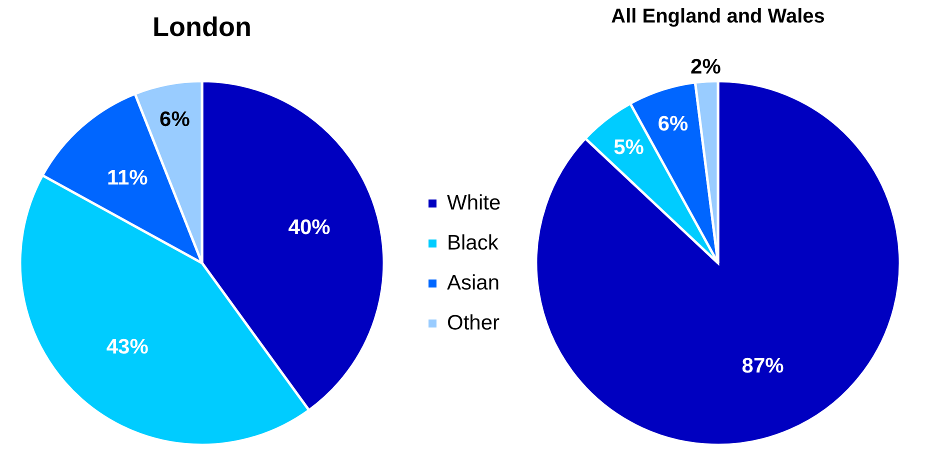 This screenshot has height=457, width=930. What do you see at coordinates (474, 203) in the screenshot?
I see `legend-label: White` at bounding box center [474, 203].